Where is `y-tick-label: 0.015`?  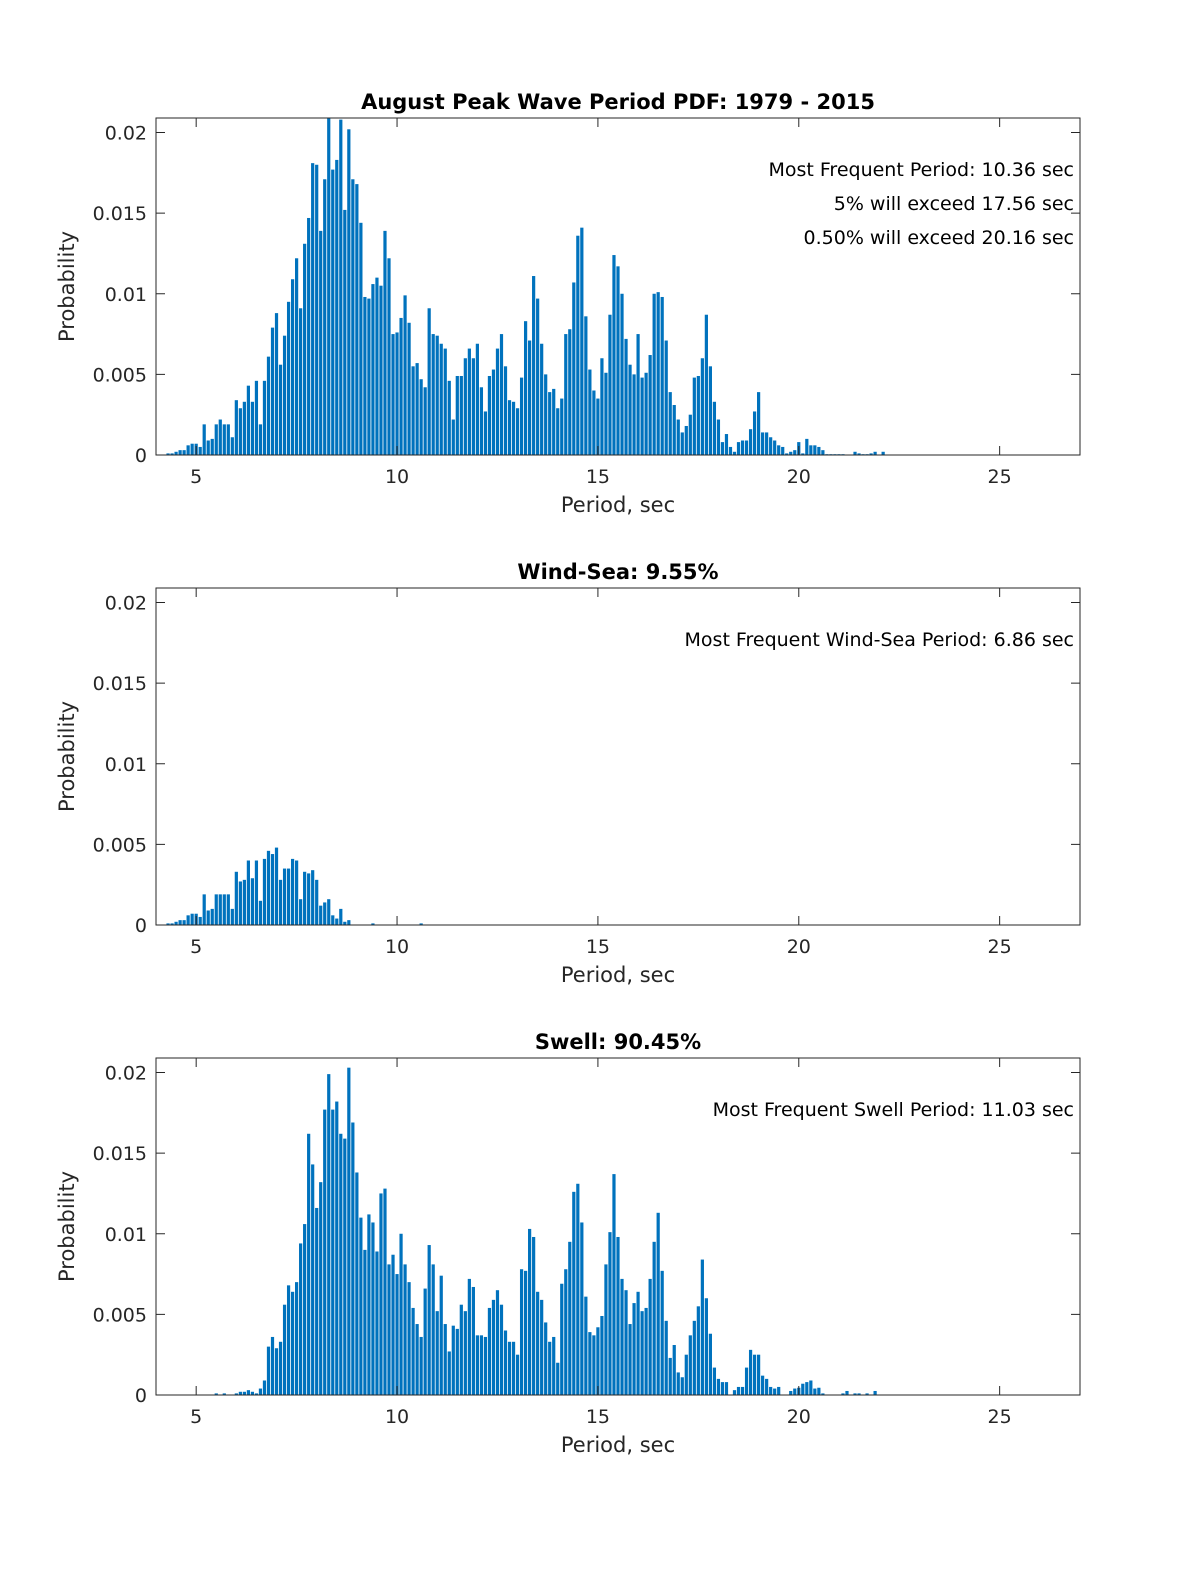 y-tick-label: 0.015 is located at coordinates (120, 214).